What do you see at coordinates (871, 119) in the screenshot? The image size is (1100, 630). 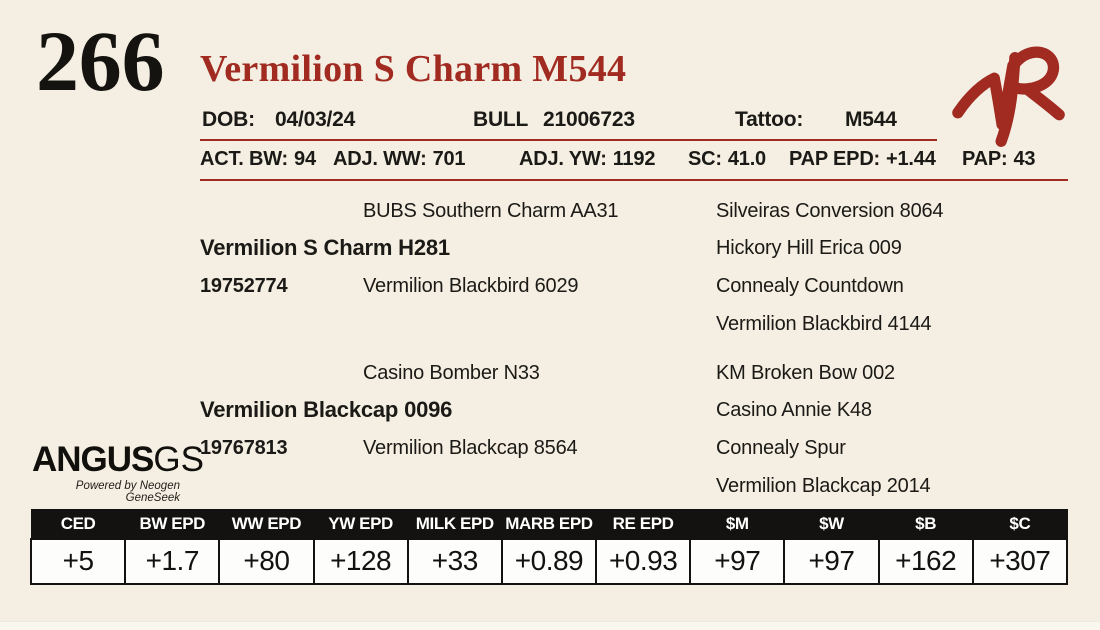 I see `tattoo-value: M544` at bounding box center [871, 119].